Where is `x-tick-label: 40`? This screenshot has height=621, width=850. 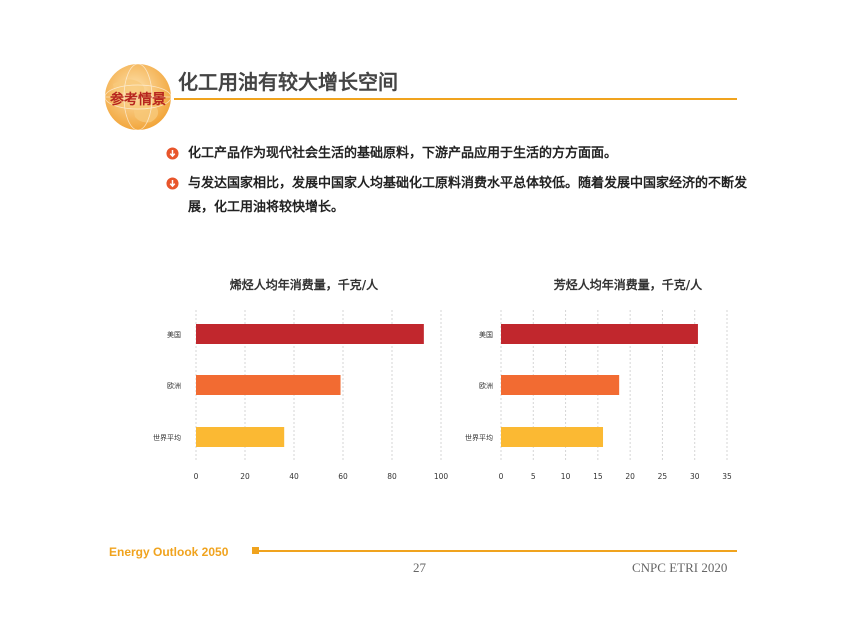
x-tick-label: 40 is located at coordinates (294, 476).